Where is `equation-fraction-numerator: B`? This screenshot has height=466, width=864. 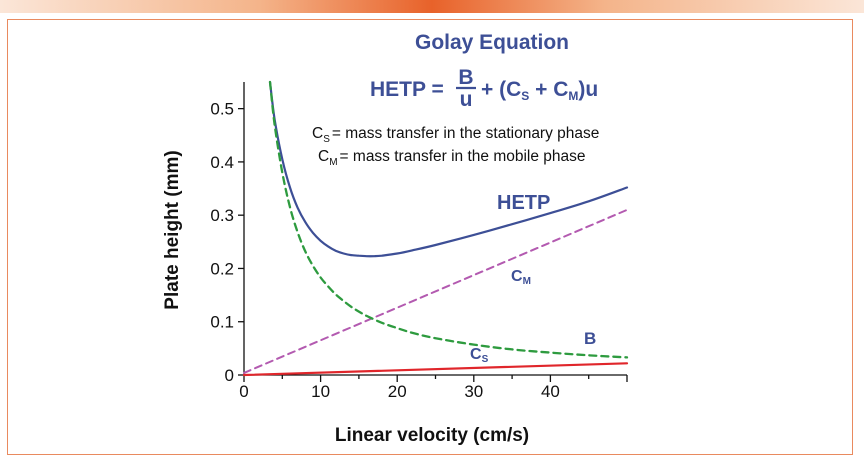
equation-fraction-numerator: B is located at coordinates (465, 77).